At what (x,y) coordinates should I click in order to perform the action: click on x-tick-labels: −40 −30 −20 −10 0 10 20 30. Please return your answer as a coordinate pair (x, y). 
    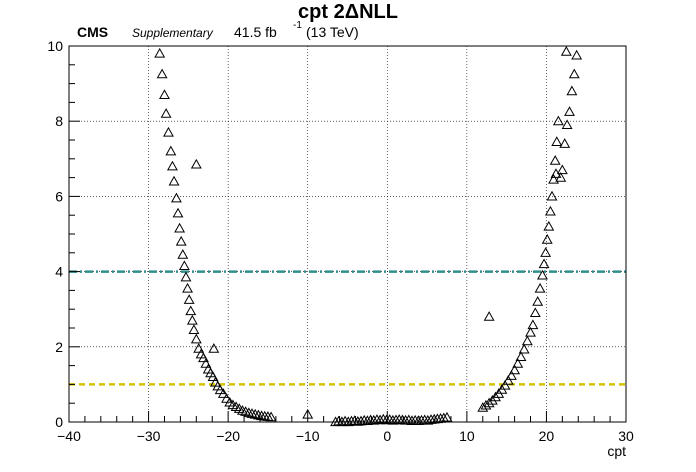
    Looking at the image, I should click on (345, 436).